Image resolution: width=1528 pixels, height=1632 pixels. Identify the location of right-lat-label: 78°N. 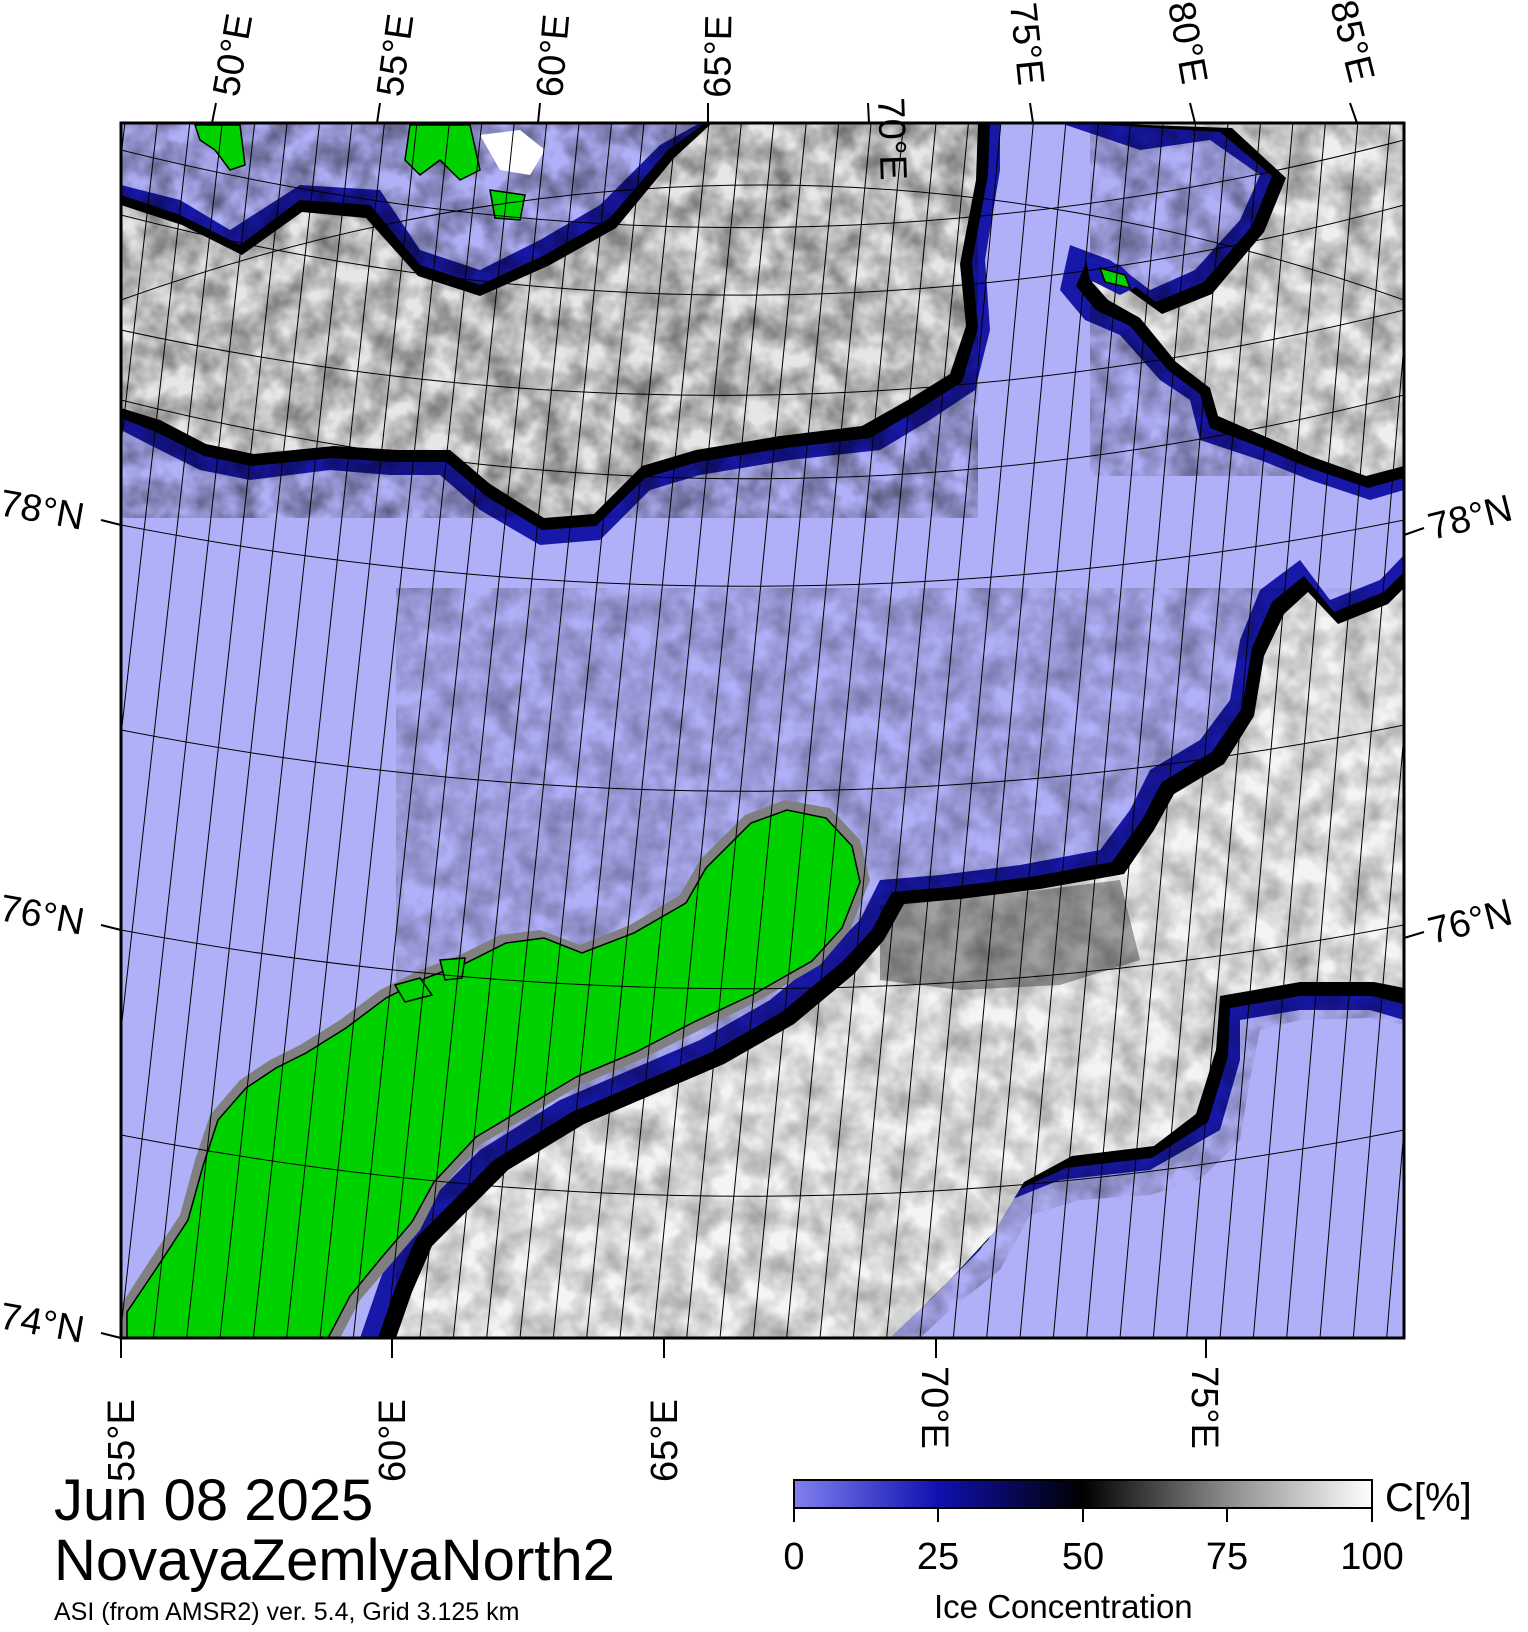
(1470, 517).